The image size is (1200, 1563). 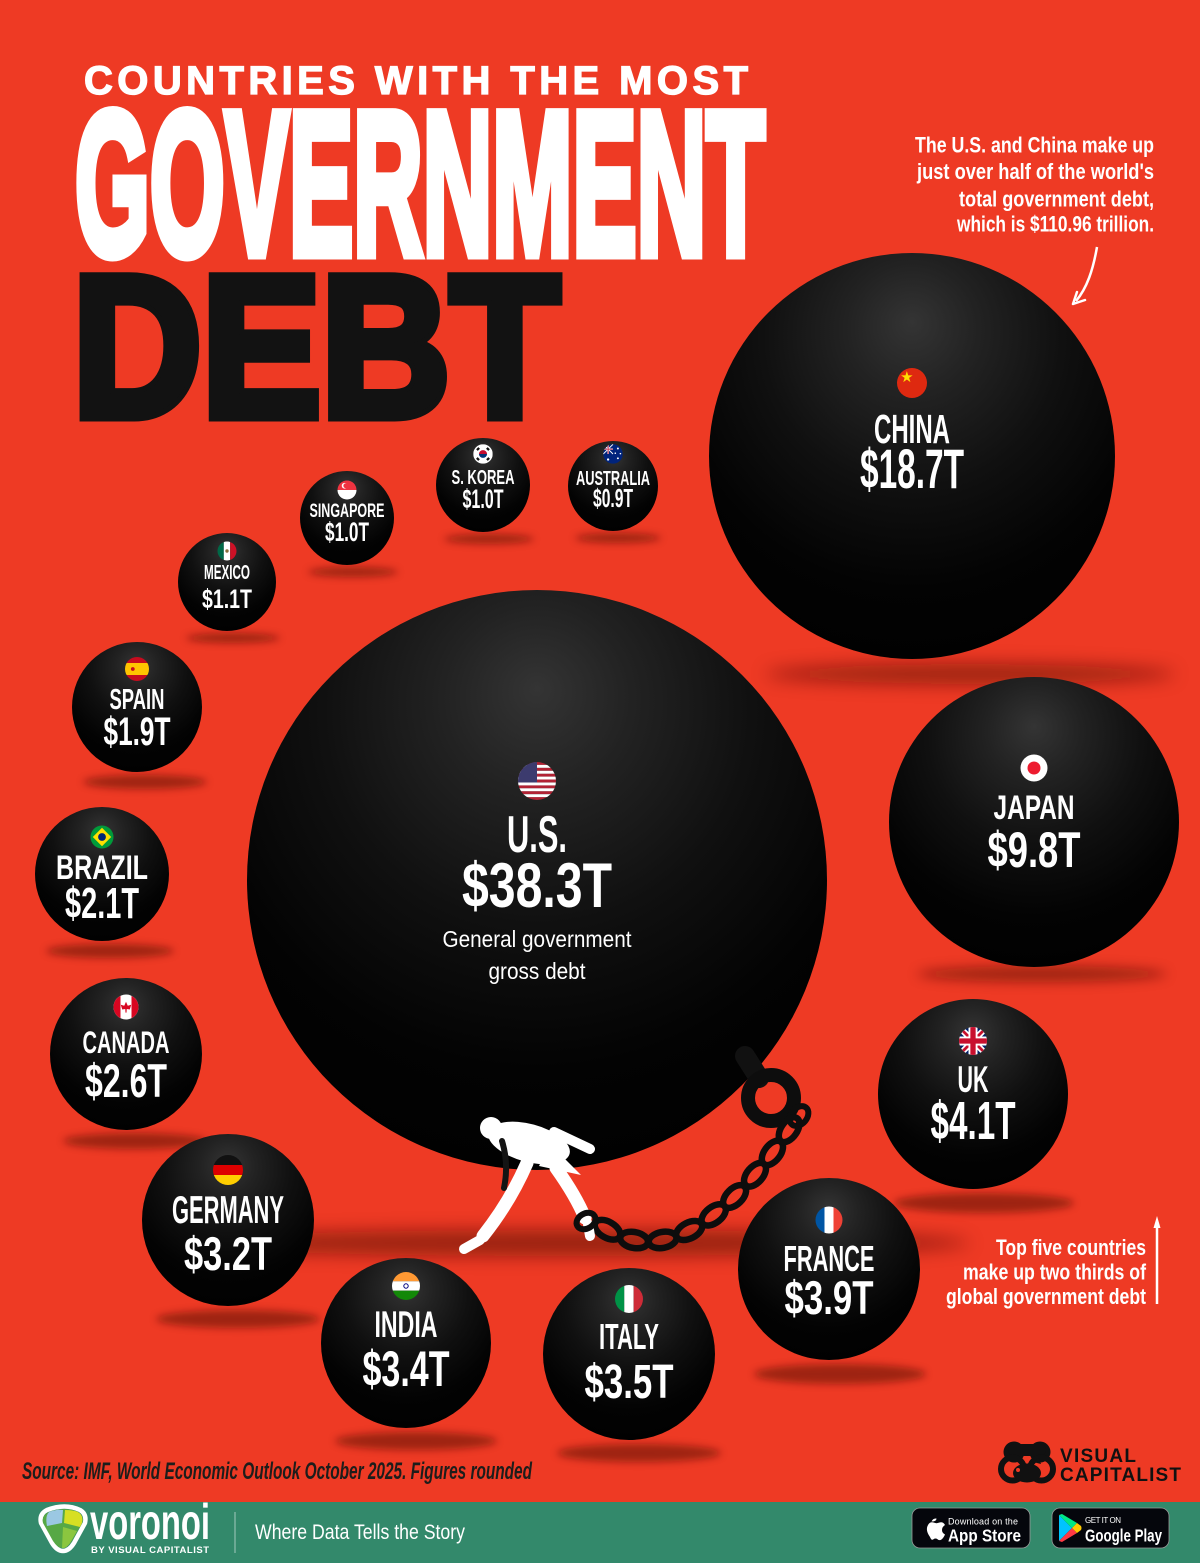 What do you see at coordinates (347, 511) in the screenshot?
I see `svg-text: SINGAPORE` at bounding box center [347, 511].